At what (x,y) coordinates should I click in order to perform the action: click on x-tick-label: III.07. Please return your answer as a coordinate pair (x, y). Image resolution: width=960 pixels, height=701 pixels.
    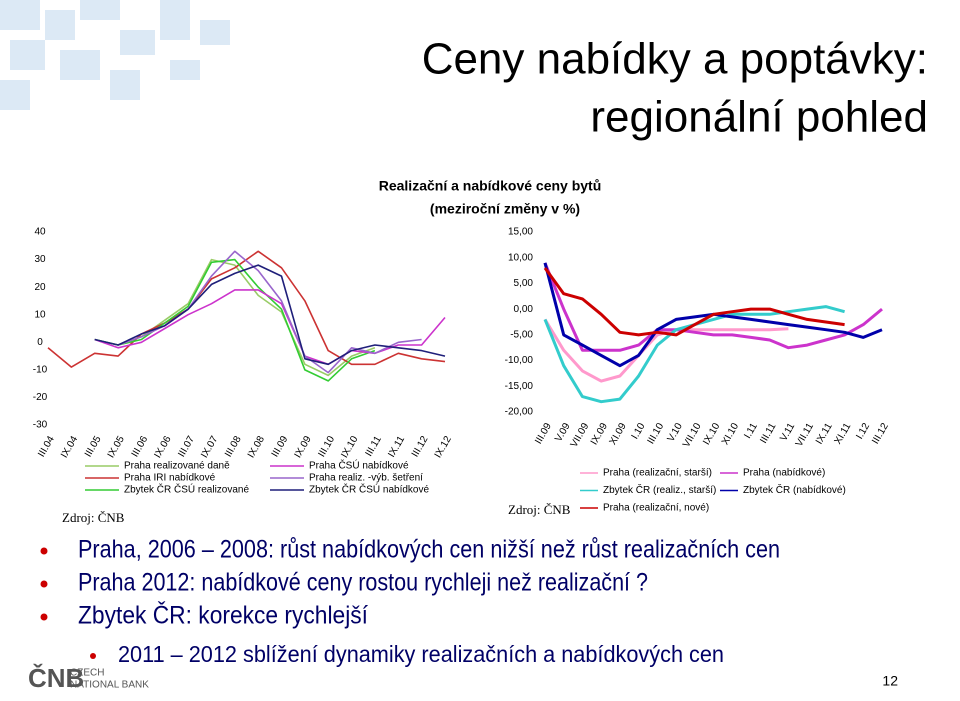
    Looking at the image, I should click on (186, 446).